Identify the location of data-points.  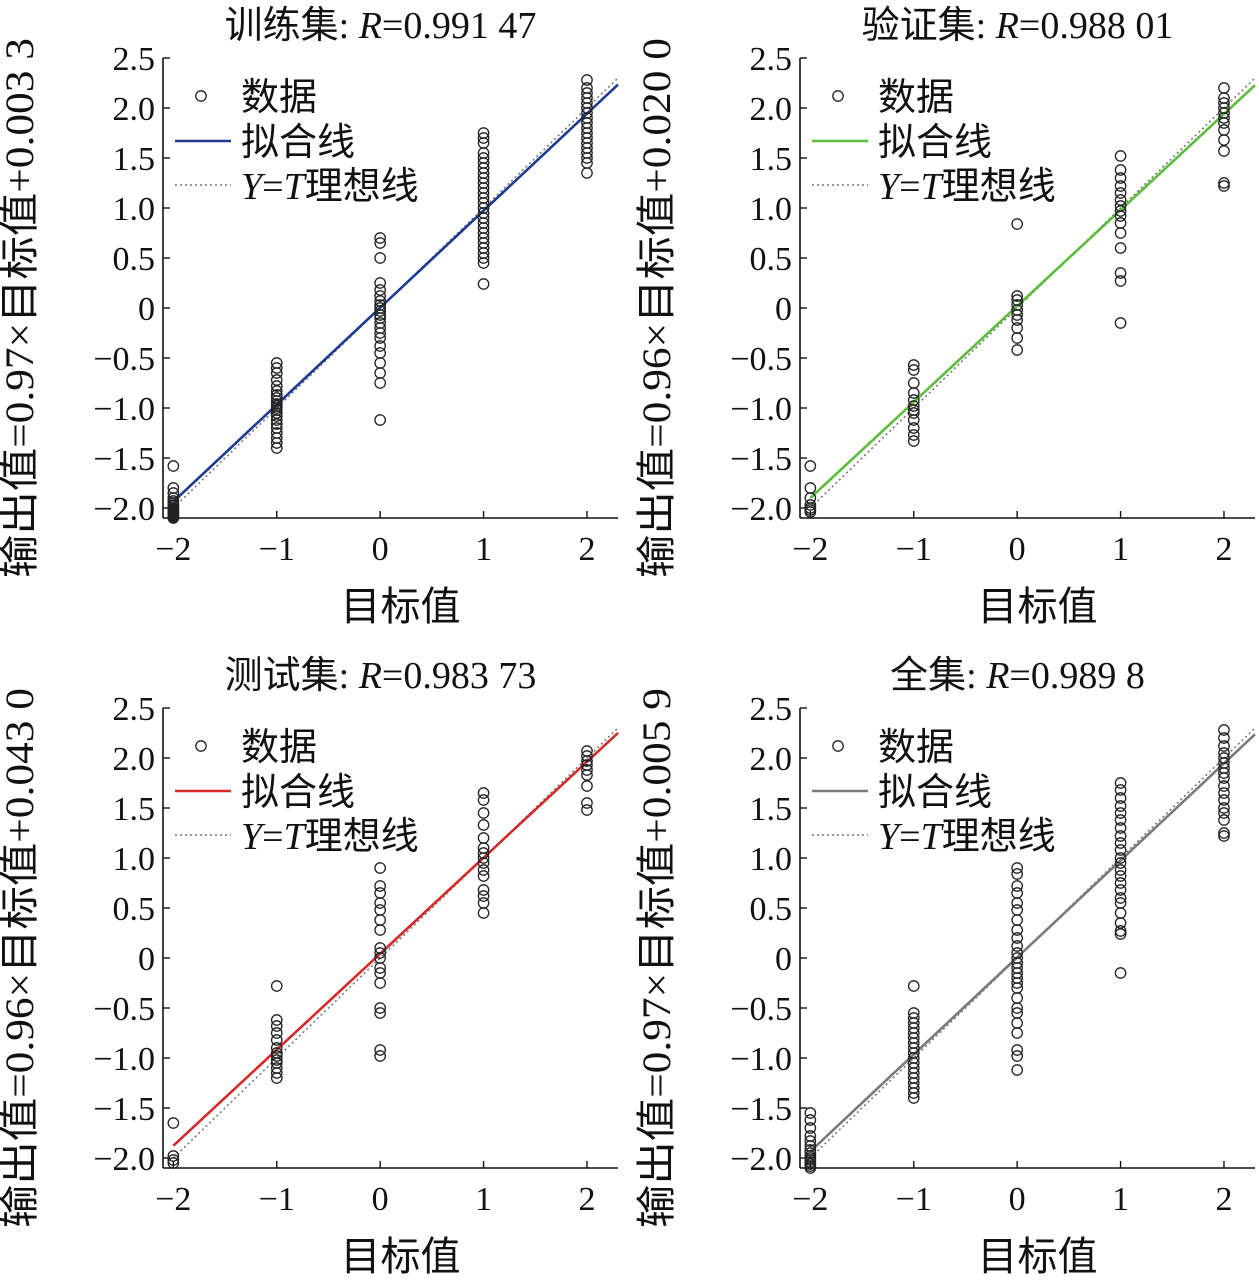
(380, 299).